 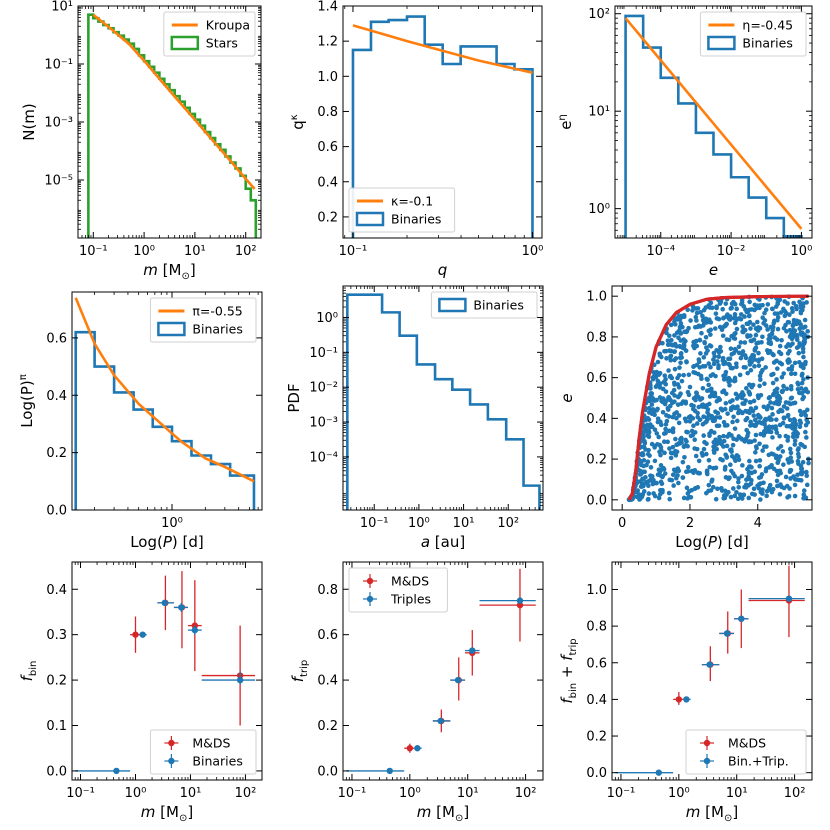 I want to click on y-tick-label: 0.2, so click(x=596, y=460).